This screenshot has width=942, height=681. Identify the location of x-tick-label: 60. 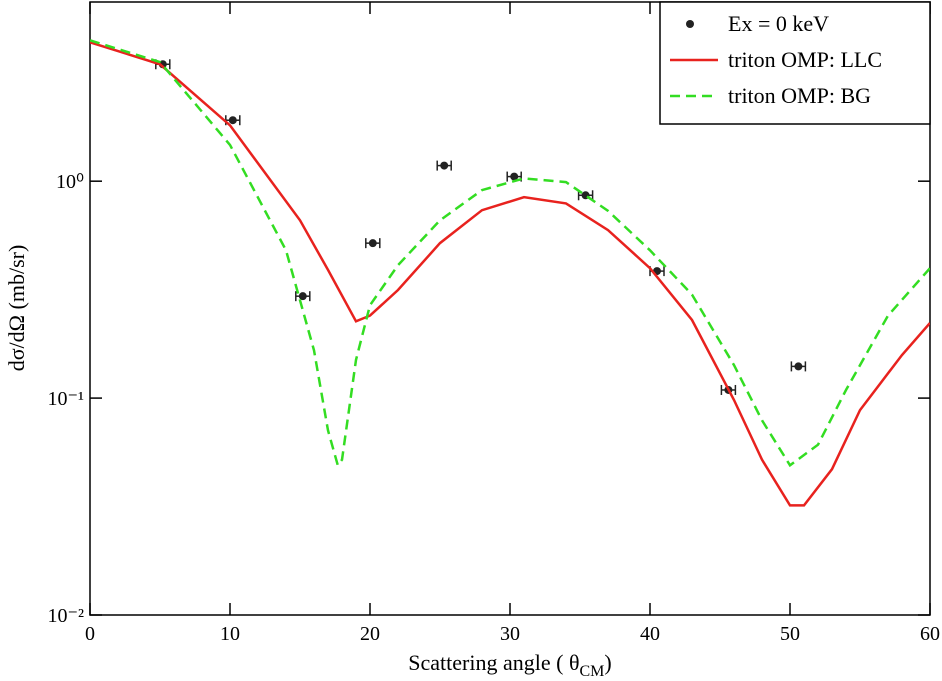
(930, 634).